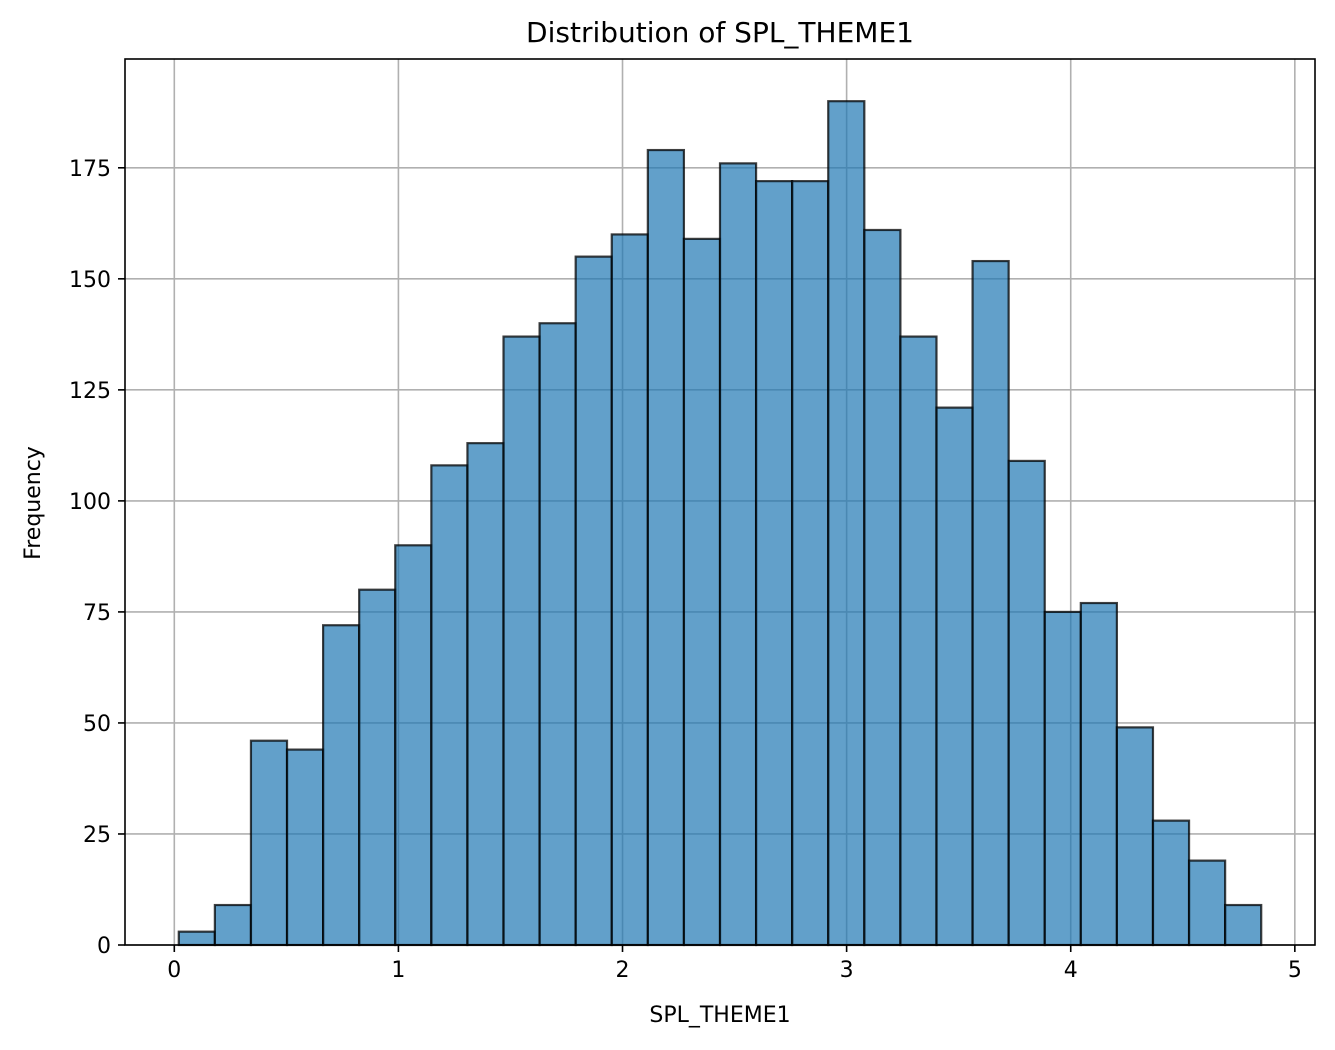 This screenshot has height=1050, width=1335. Describe the element at coordinates (90, 280) in the screenshot. I see `y-tick-label: 150` at that location.